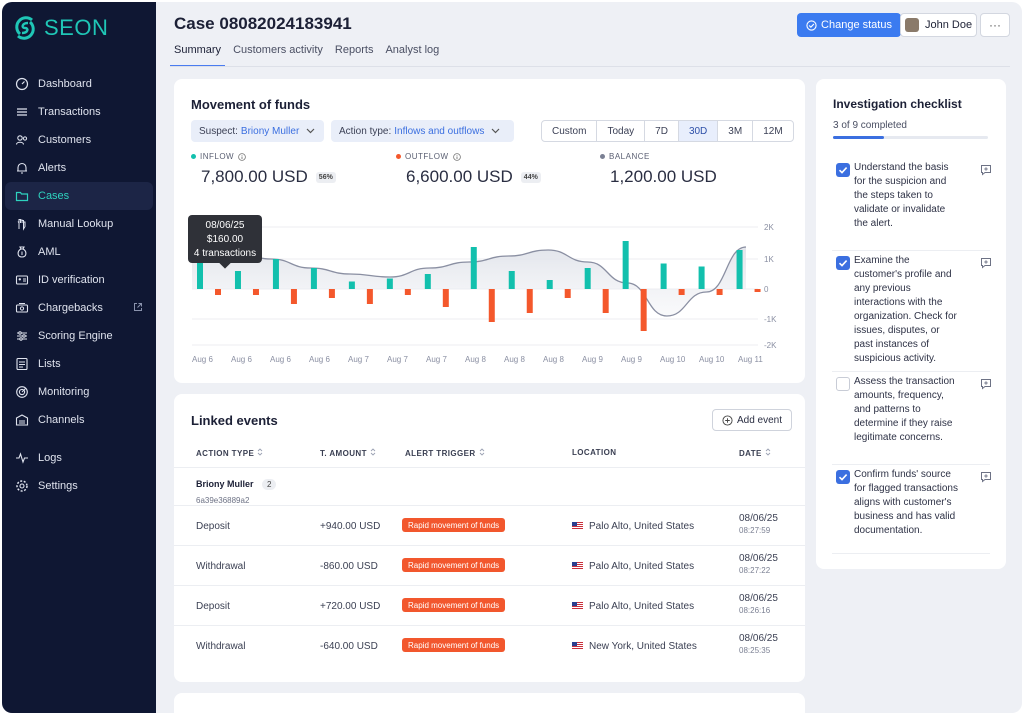  Describe the element at coordinates (79, 280) in the screenshot. I see `sidebar-item-id-verification: ID verification` at that location.